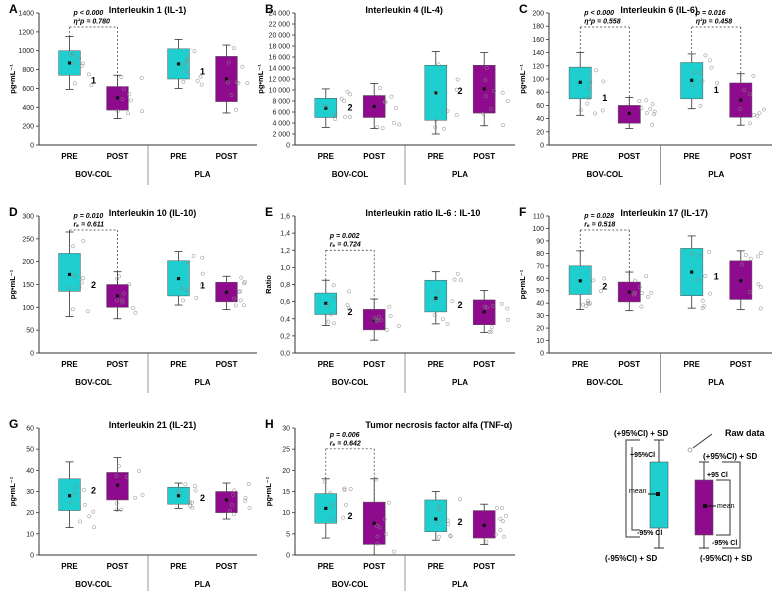 This screenshot has width=779, height=591. Describe the element at coordinates (30, 331) in the screenshot. I see `y-tick-label: 50` at that location.